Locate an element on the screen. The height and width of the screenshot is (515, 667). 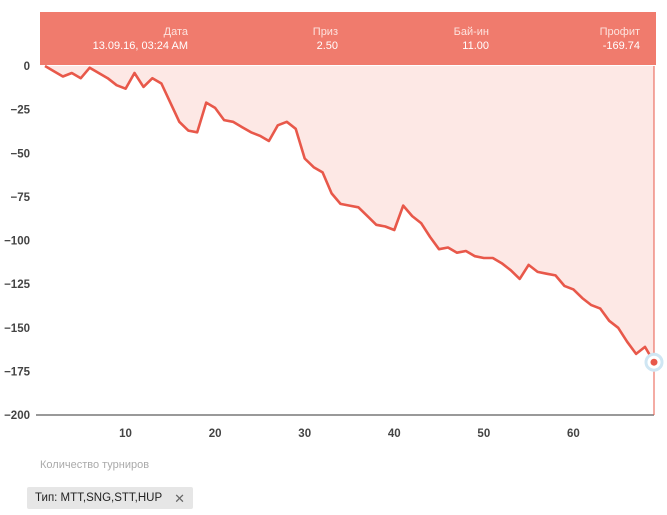
filter-chip: Тип: MTT,SNG,STT,HUP ✕ is located at coordinates (110, 498).